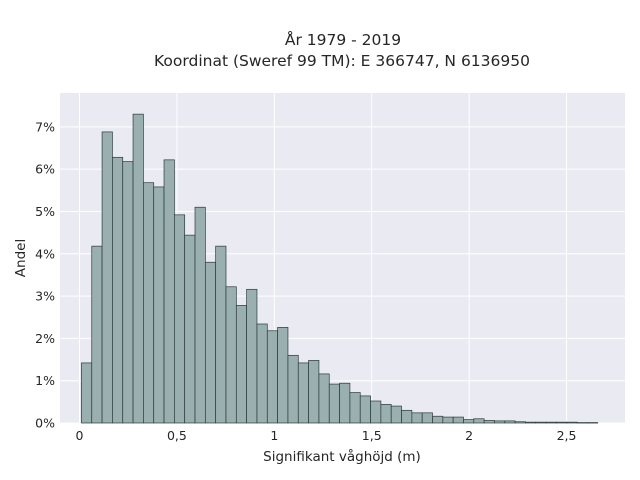  Describe the element at coordinates (21, 258) in the screenshot. I see `y-axis-label: Andel` at that location.